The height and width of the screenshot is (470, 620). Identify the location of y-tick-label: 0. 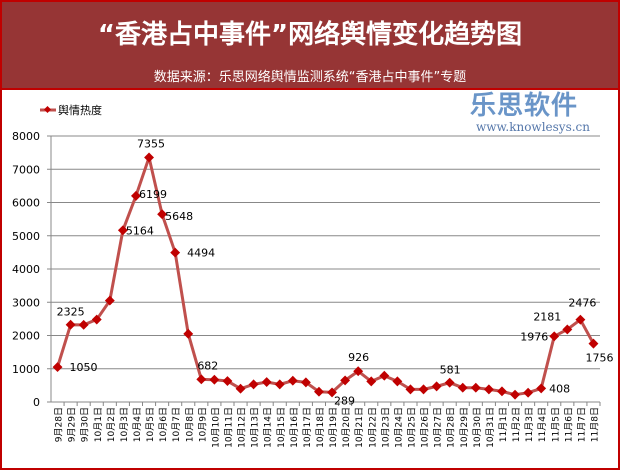
(36, 402).